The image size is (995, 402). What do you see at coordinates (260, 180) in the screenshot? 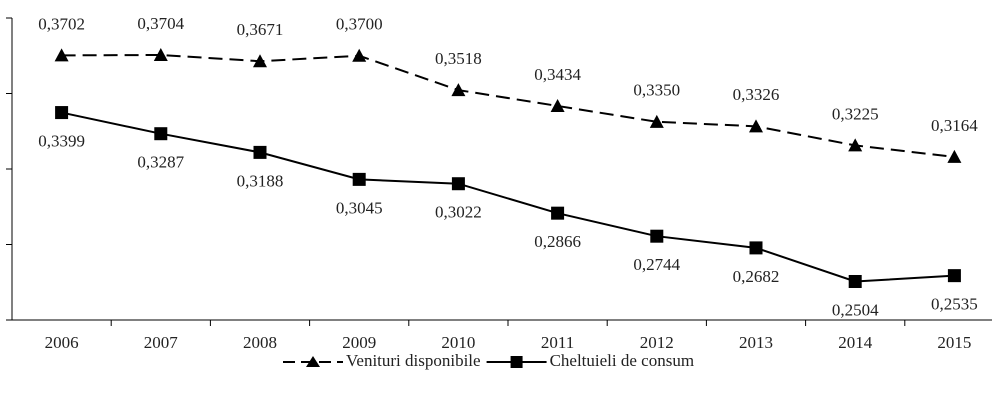
I see `data-label: 0,3188` at bounding box center [260, 180].